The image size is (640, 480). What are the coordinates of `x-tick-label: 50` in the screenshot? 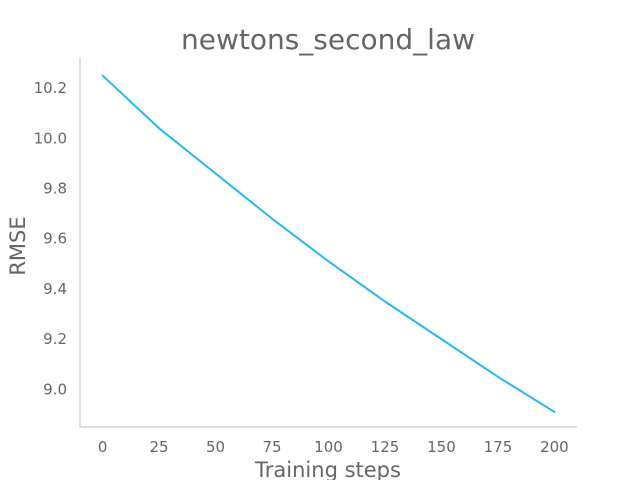 It's located at (215, 447).